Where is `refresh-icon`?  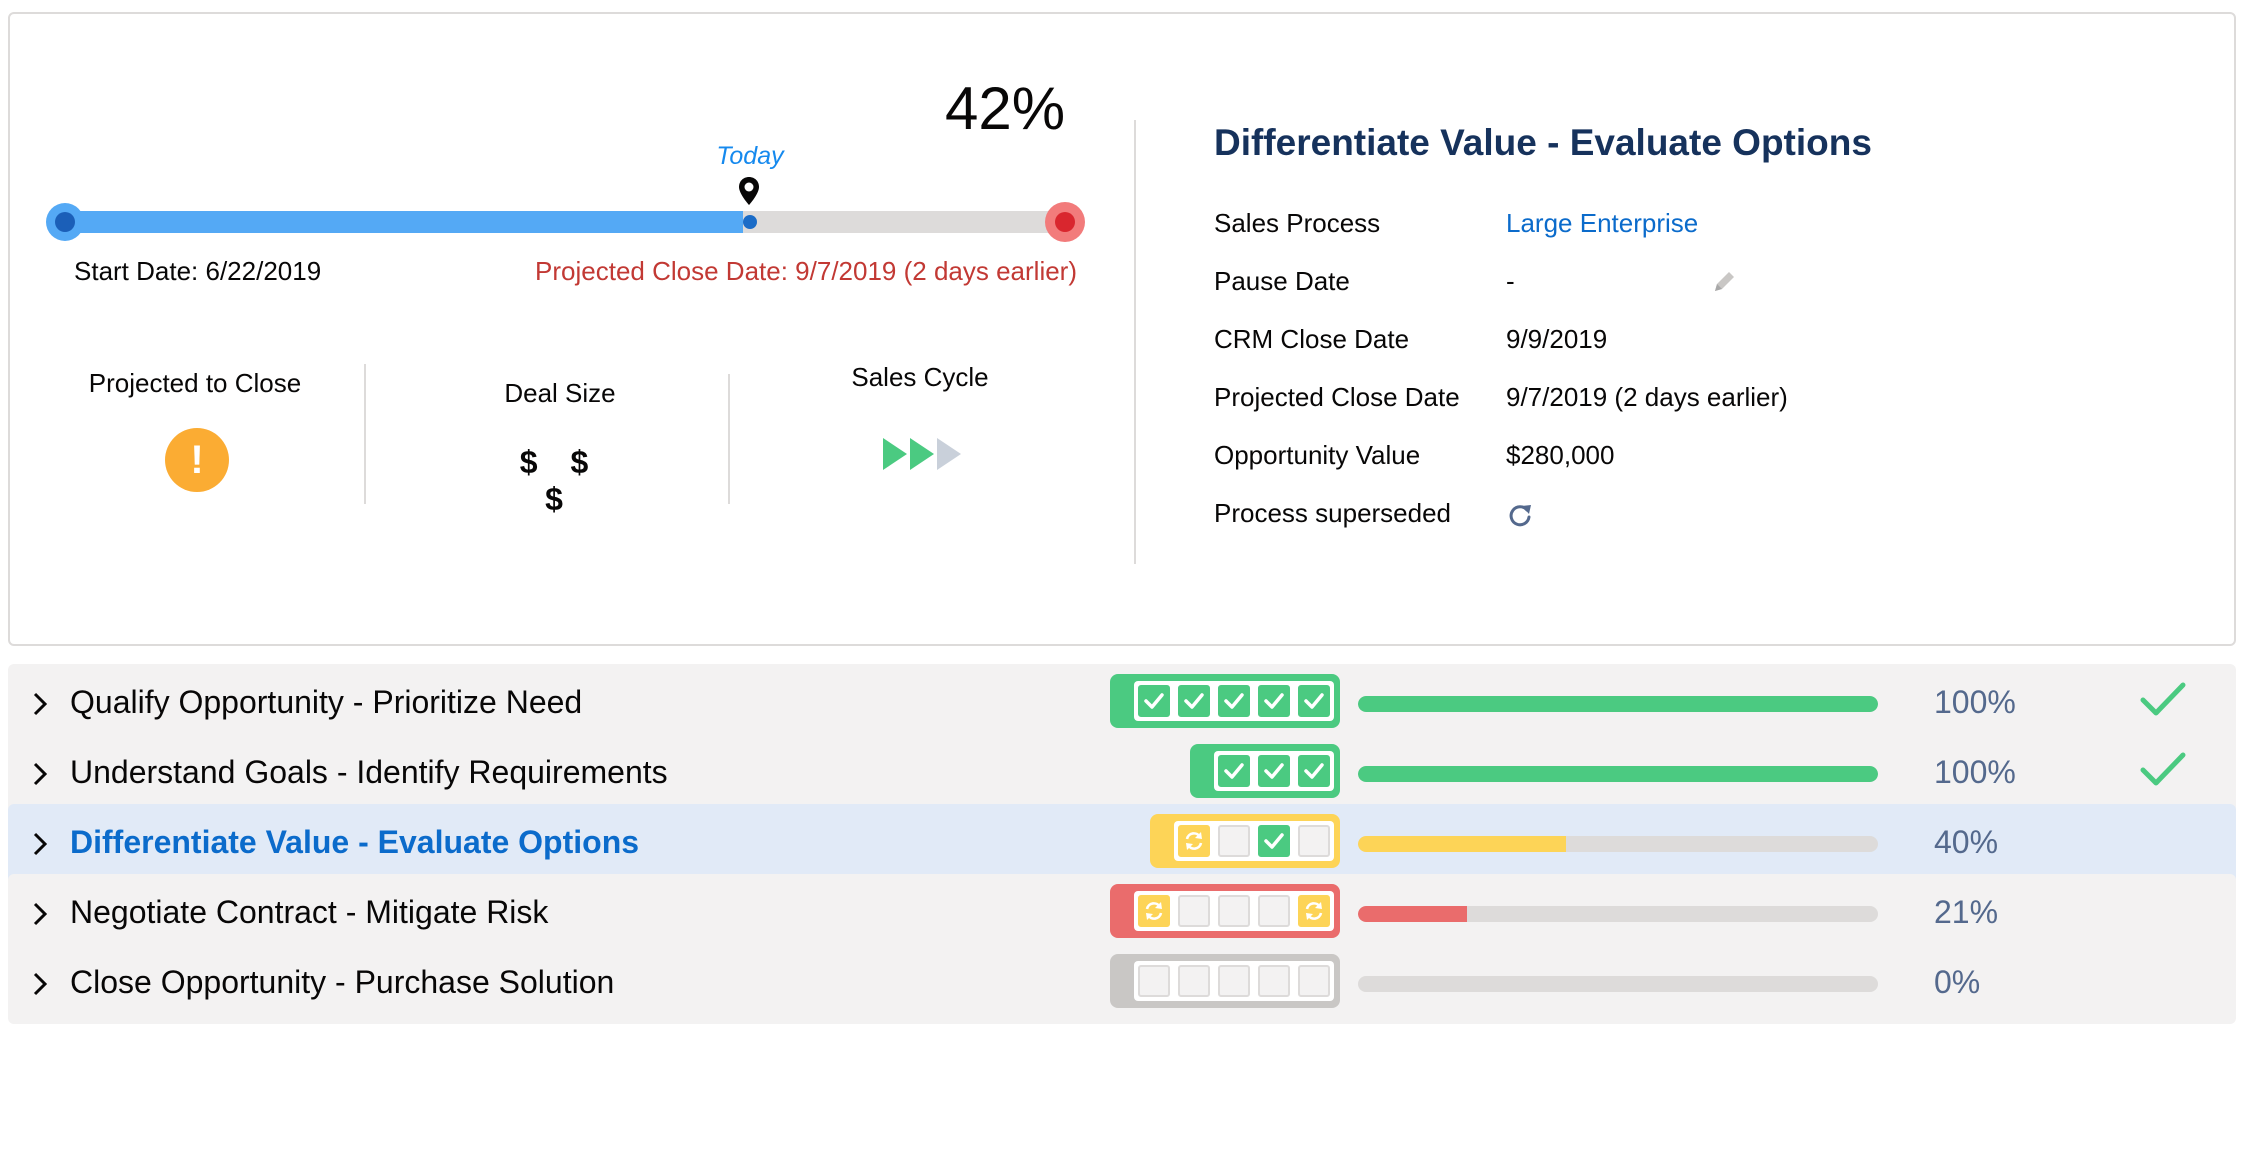
refresh-icon is located at coordinates (1520, 516).